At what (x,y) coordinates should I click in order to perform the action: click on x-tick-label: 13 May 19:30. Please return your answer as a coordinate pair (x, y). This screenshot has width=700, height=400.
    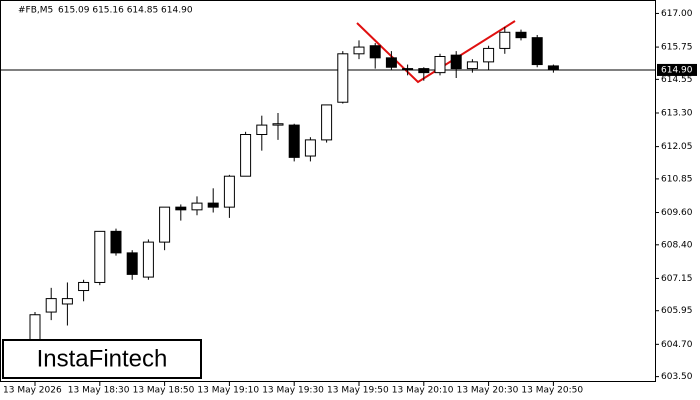
    Looking at the image, I should click on (293, 391).